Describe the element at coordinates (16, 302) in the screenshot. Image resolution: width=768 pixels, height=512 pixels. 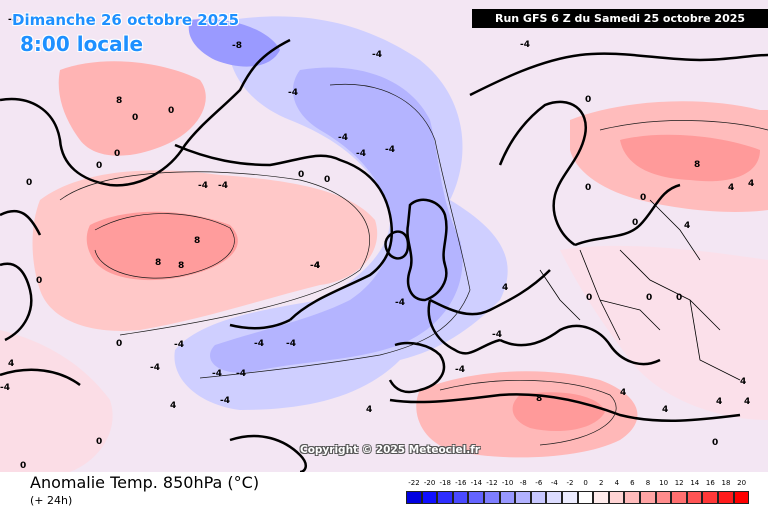
I see `newfoundland-coast` at that location.